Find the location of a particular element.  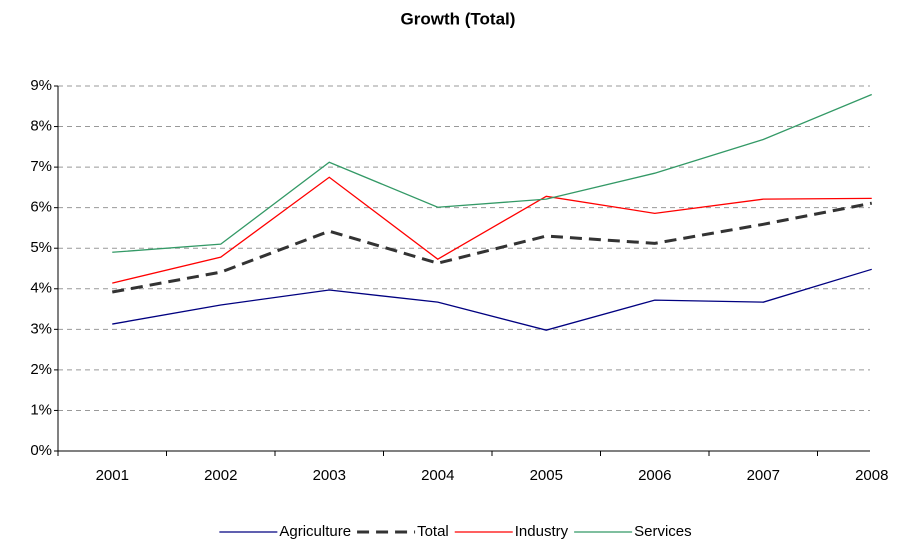

y-tick-label: 9% is located at coordinates (41, 85).